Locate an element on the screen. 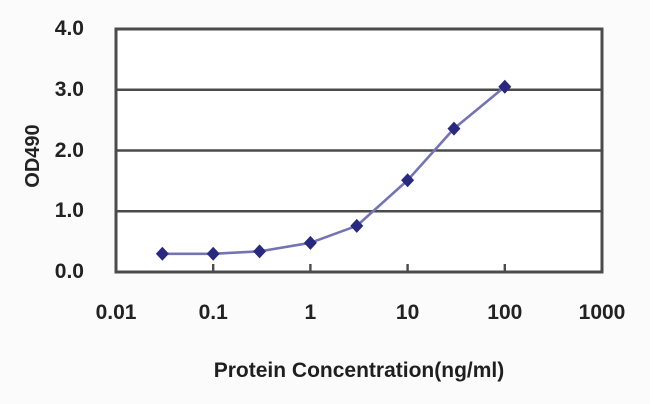 The image size is (650, 404). x-tick-label: 10 is located at coordinates (407, 312).